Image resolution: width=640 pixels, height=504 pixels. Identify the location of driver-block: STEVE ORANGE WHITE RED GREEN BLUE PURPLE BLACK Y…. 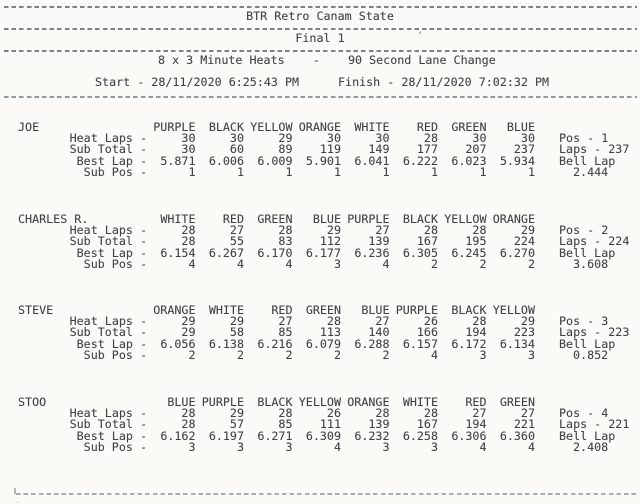
(320, 332).